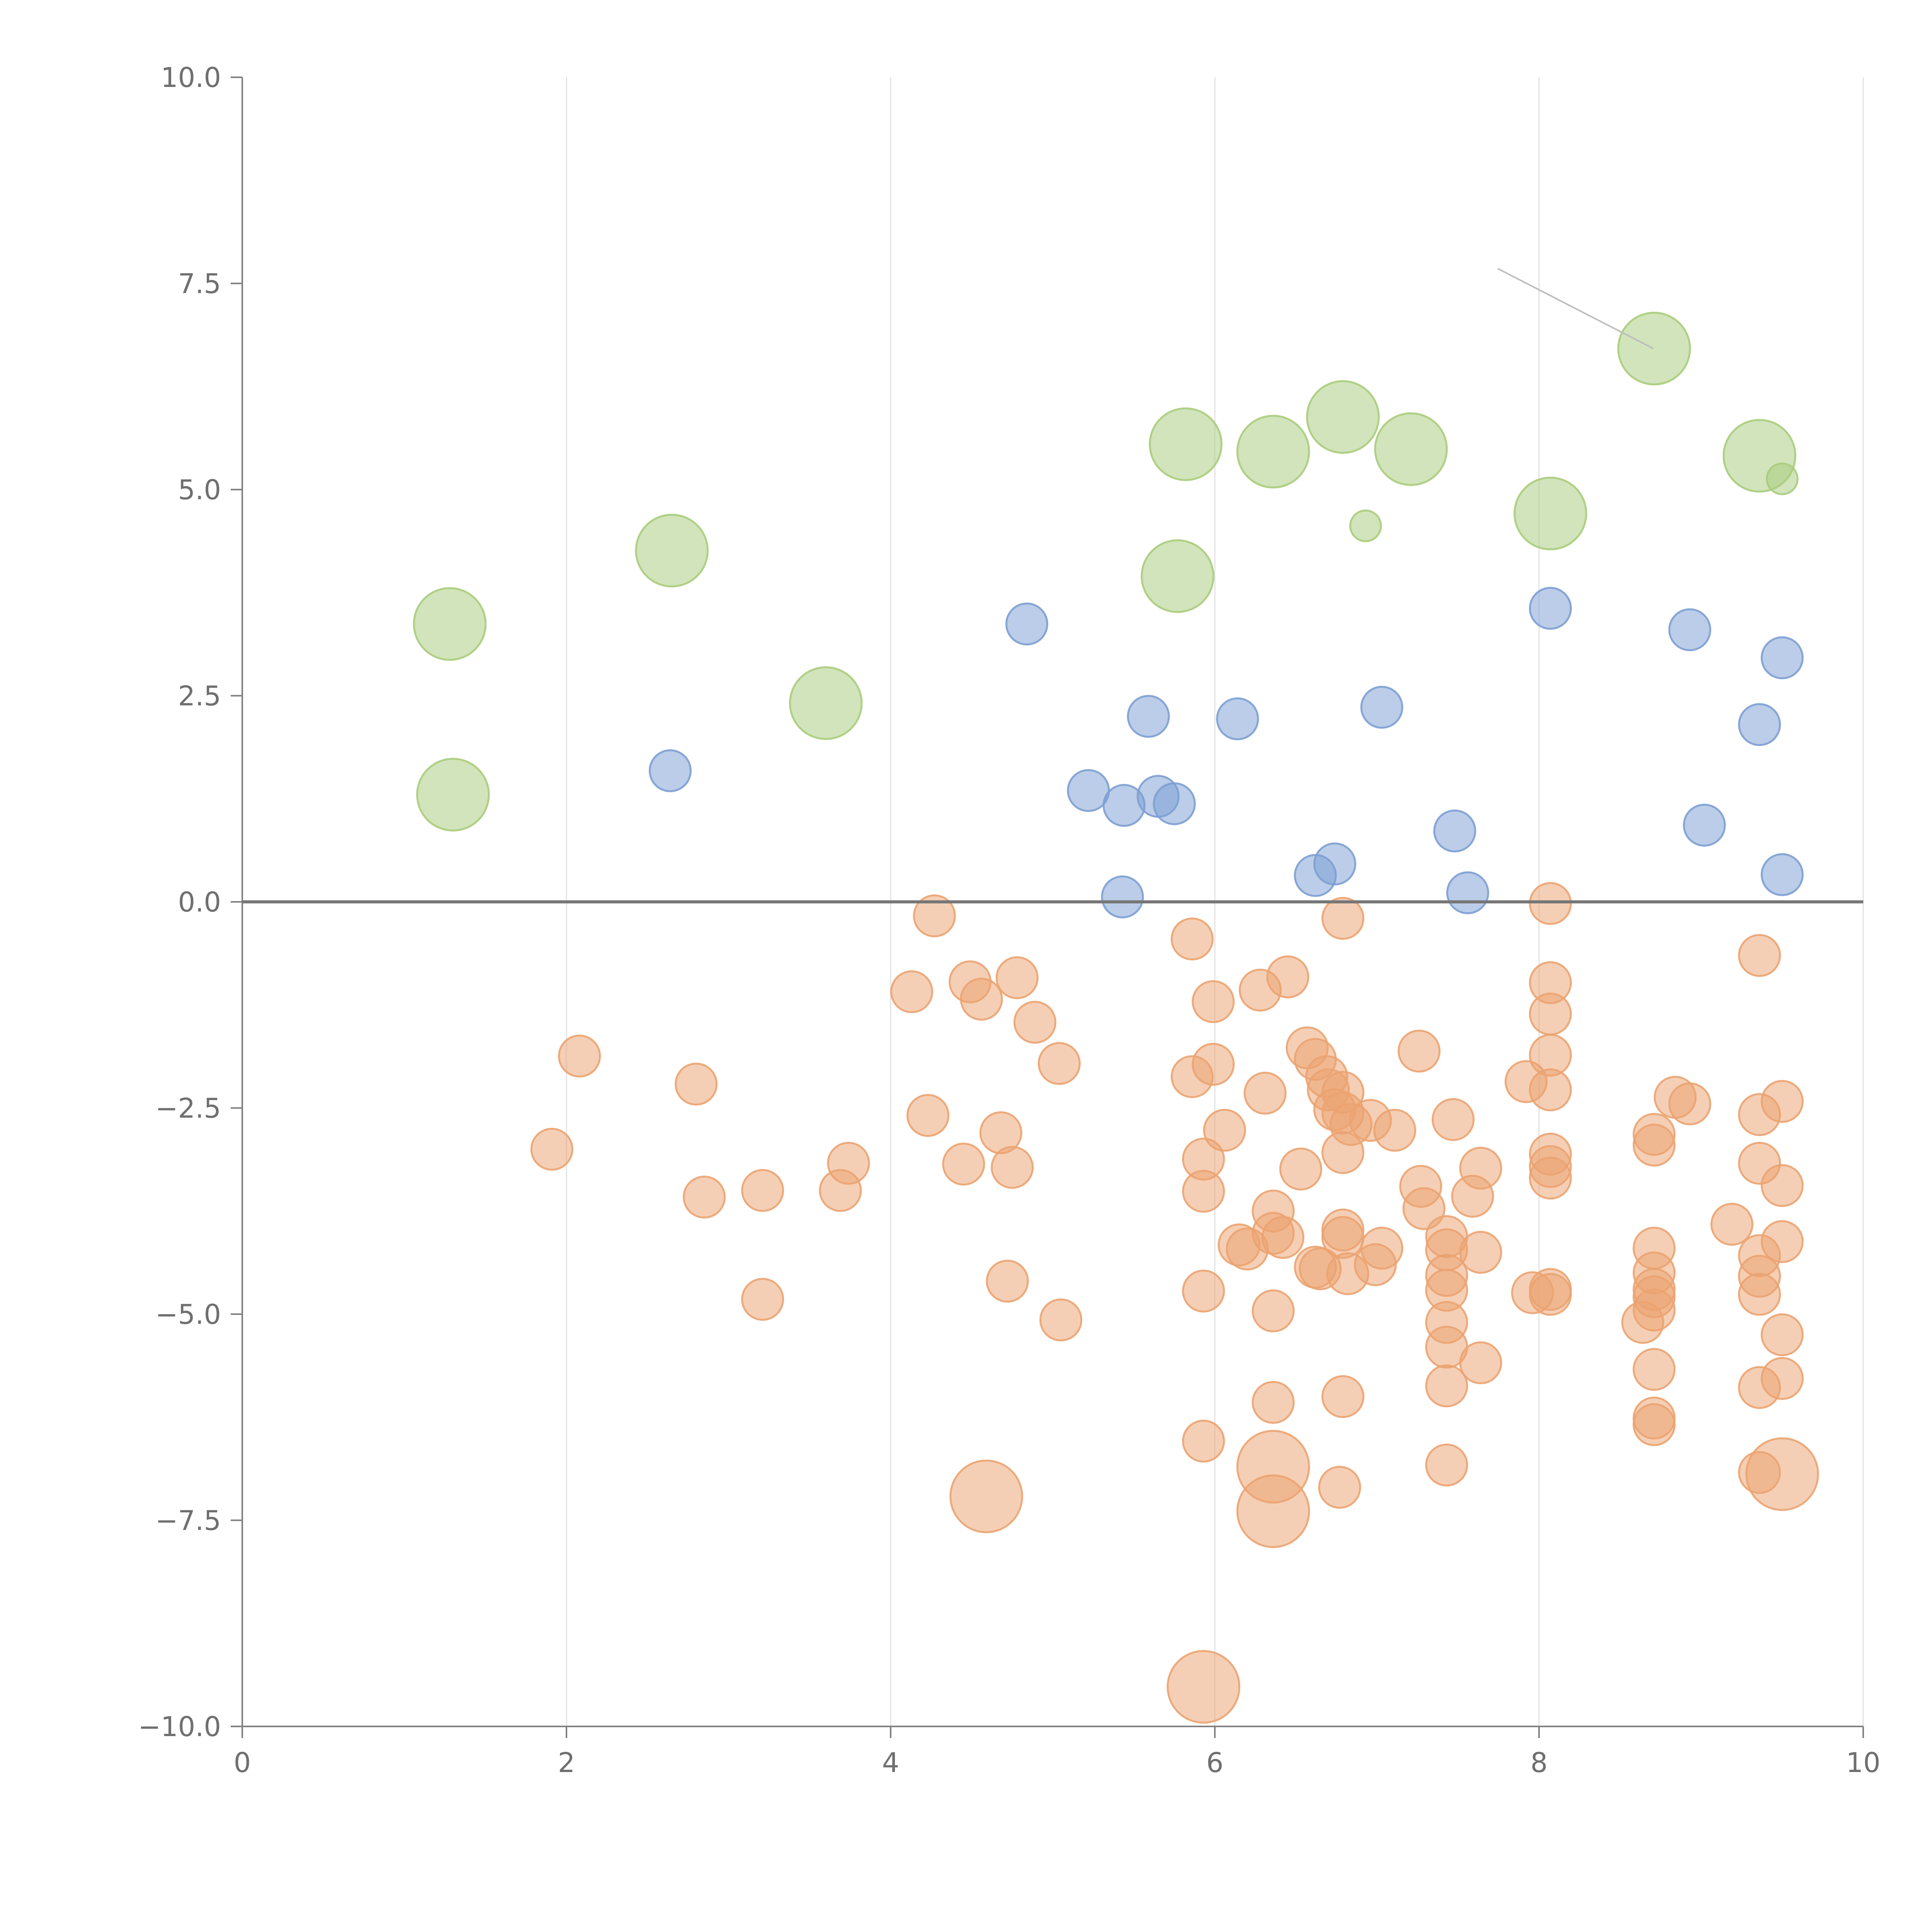  I want to click on x-tick-label: 0, so click(243, 1763).